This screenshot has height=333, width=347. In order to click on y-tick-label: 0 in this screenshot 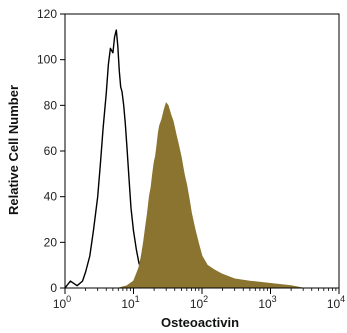, I will do `click(53, 288)`.